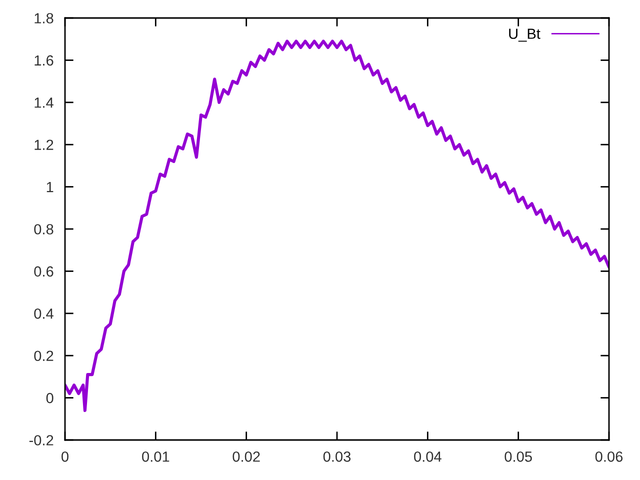  Describe the element at coordinates (65, 456) in the screenshot. I see `x-tick-label: 0` at that location.